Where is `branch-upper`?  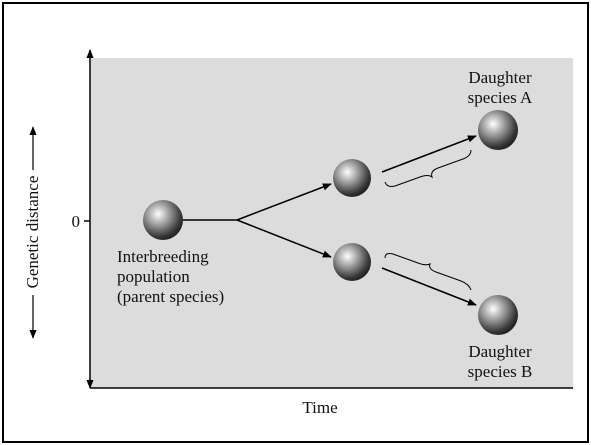
branch-upper is located at coordinates (284, 202).